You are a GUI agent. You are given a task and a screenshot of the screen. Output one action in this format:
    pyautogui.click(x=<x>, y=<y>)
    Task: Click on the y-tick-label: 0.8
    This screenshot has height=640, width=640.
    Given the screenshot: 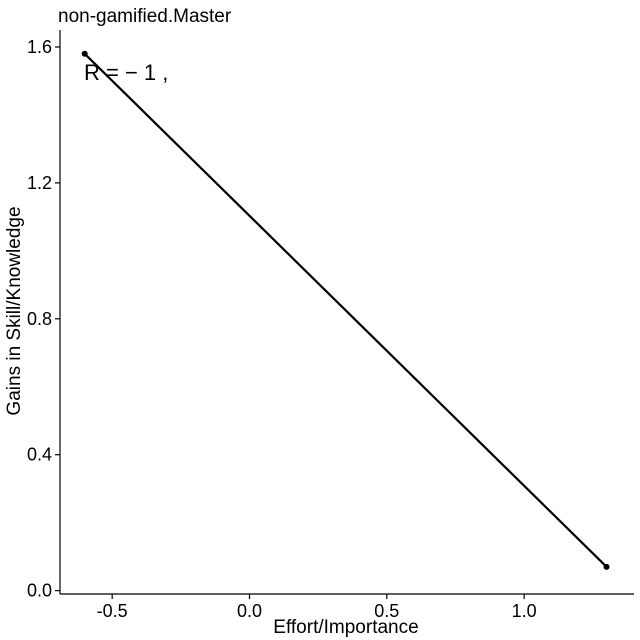 What is the action you would take?
    pyautogui.click(x=39, y=319)
    